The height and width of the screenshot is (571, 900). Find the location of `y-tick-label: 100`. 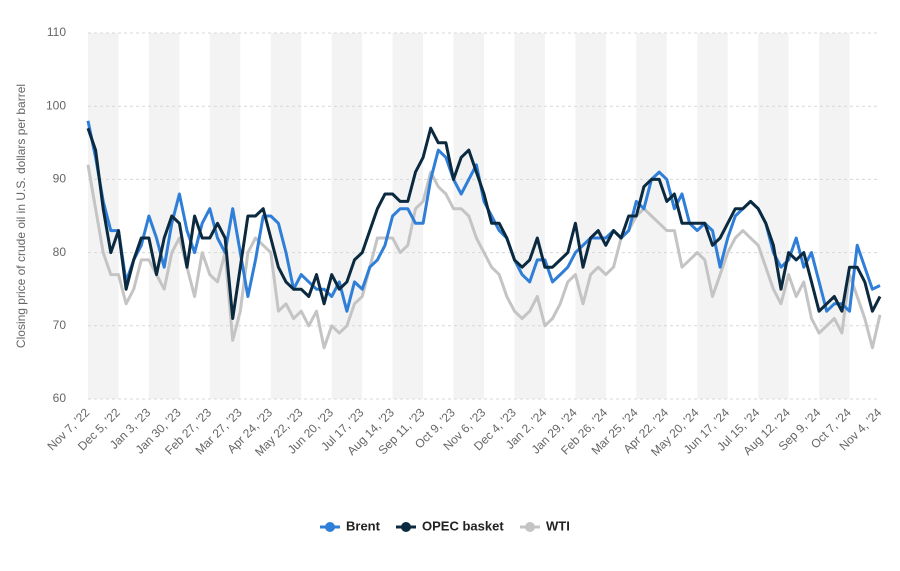

y-tick-label: 100 is located at coordinates (56, 105).